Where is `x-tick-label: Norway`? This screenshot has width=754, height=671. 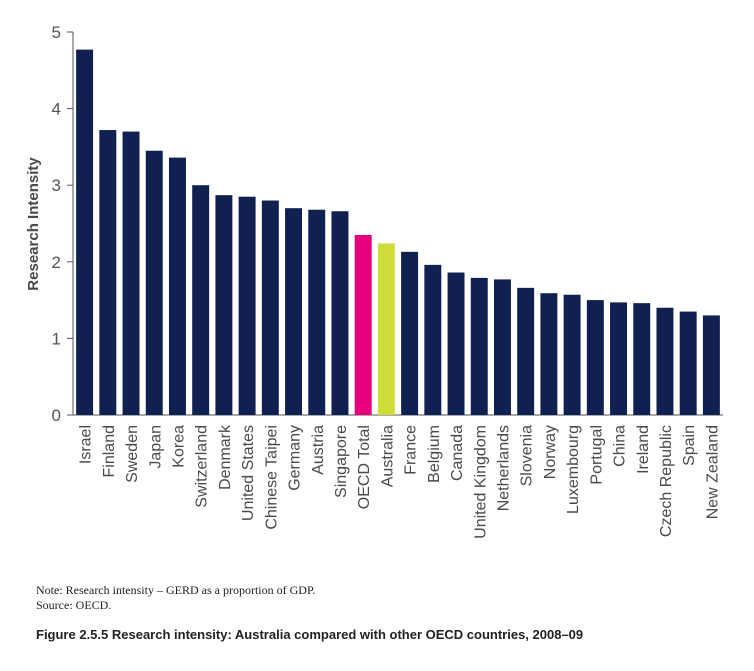
x-tick-label: Norway is located at coordinates (550, 452).